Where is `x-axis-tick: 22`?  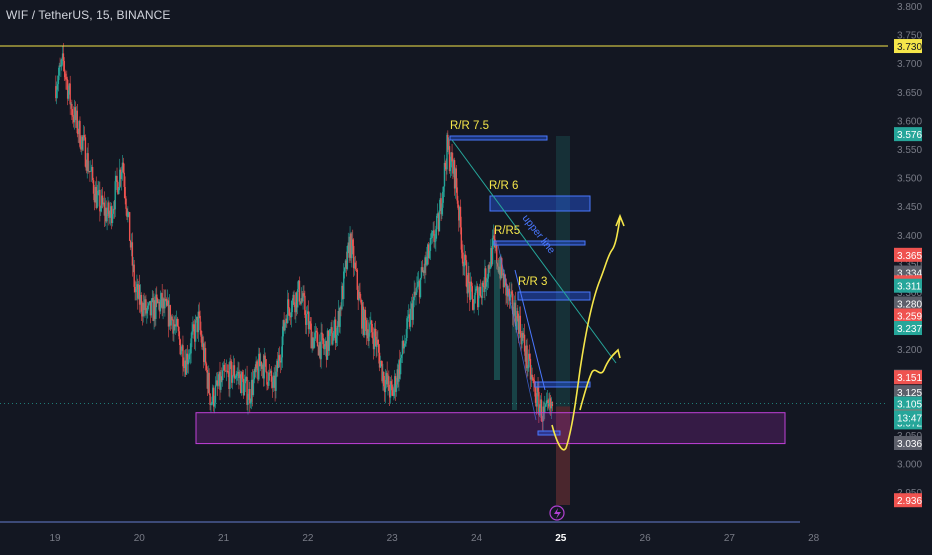 x-axis-tick: 22 is located at coordinates (308, 538).